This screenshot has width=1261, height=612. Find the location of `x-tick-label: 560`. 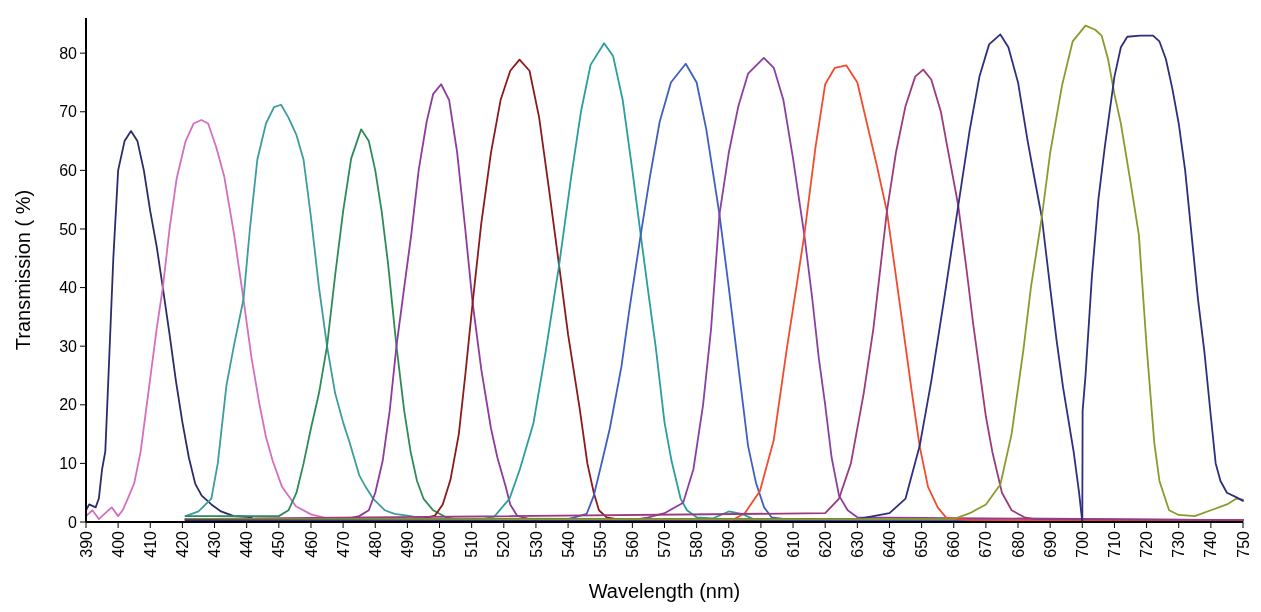

x-tick-label: 560 is located at coordinates (632, 544).